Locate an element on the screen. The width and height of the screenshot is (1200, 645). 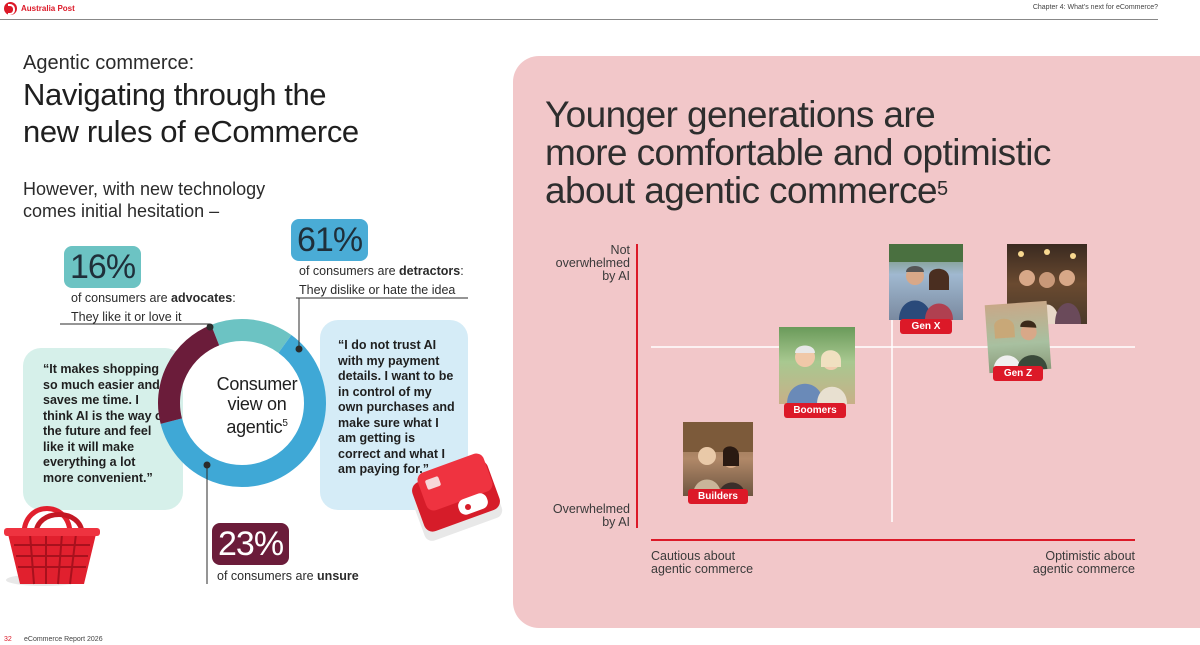
x-left-line2: agentic commerce is located at coordinates (702, 569).